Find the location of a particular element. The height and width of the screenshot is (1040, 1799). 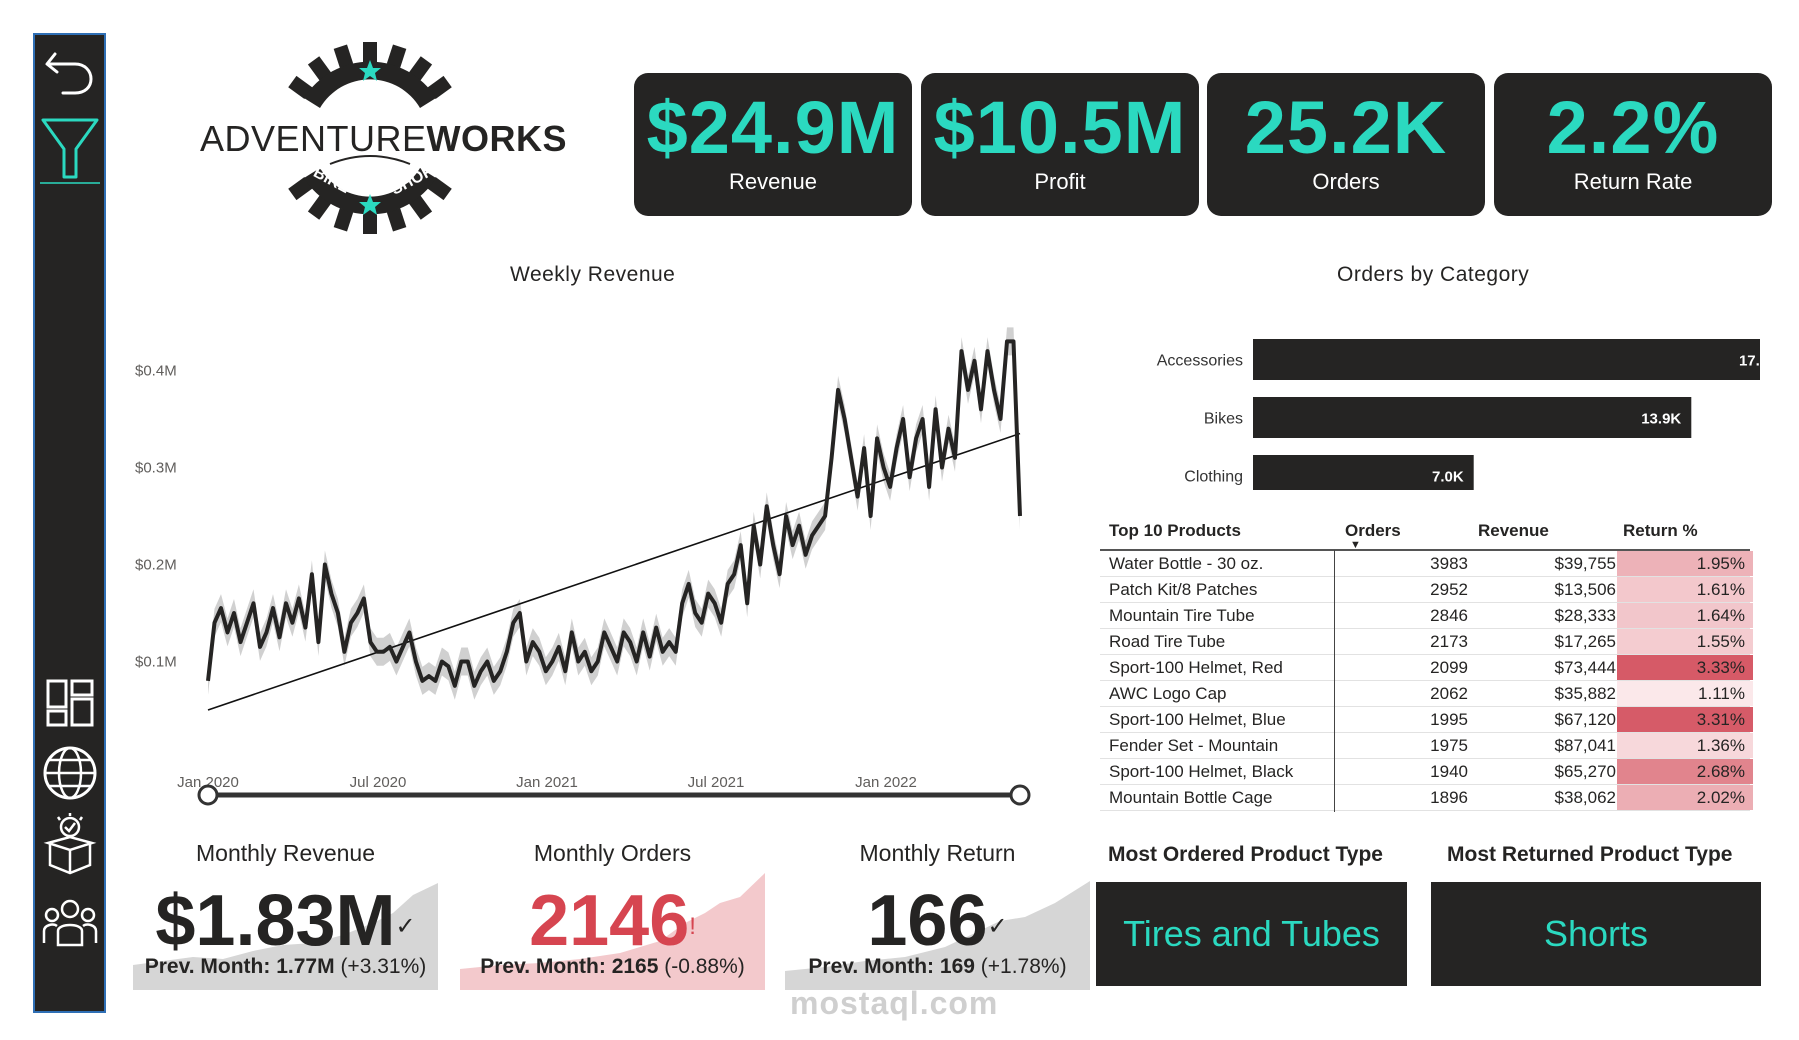

monthly-orders-value: 2146! is located at coordinates (612, 921).